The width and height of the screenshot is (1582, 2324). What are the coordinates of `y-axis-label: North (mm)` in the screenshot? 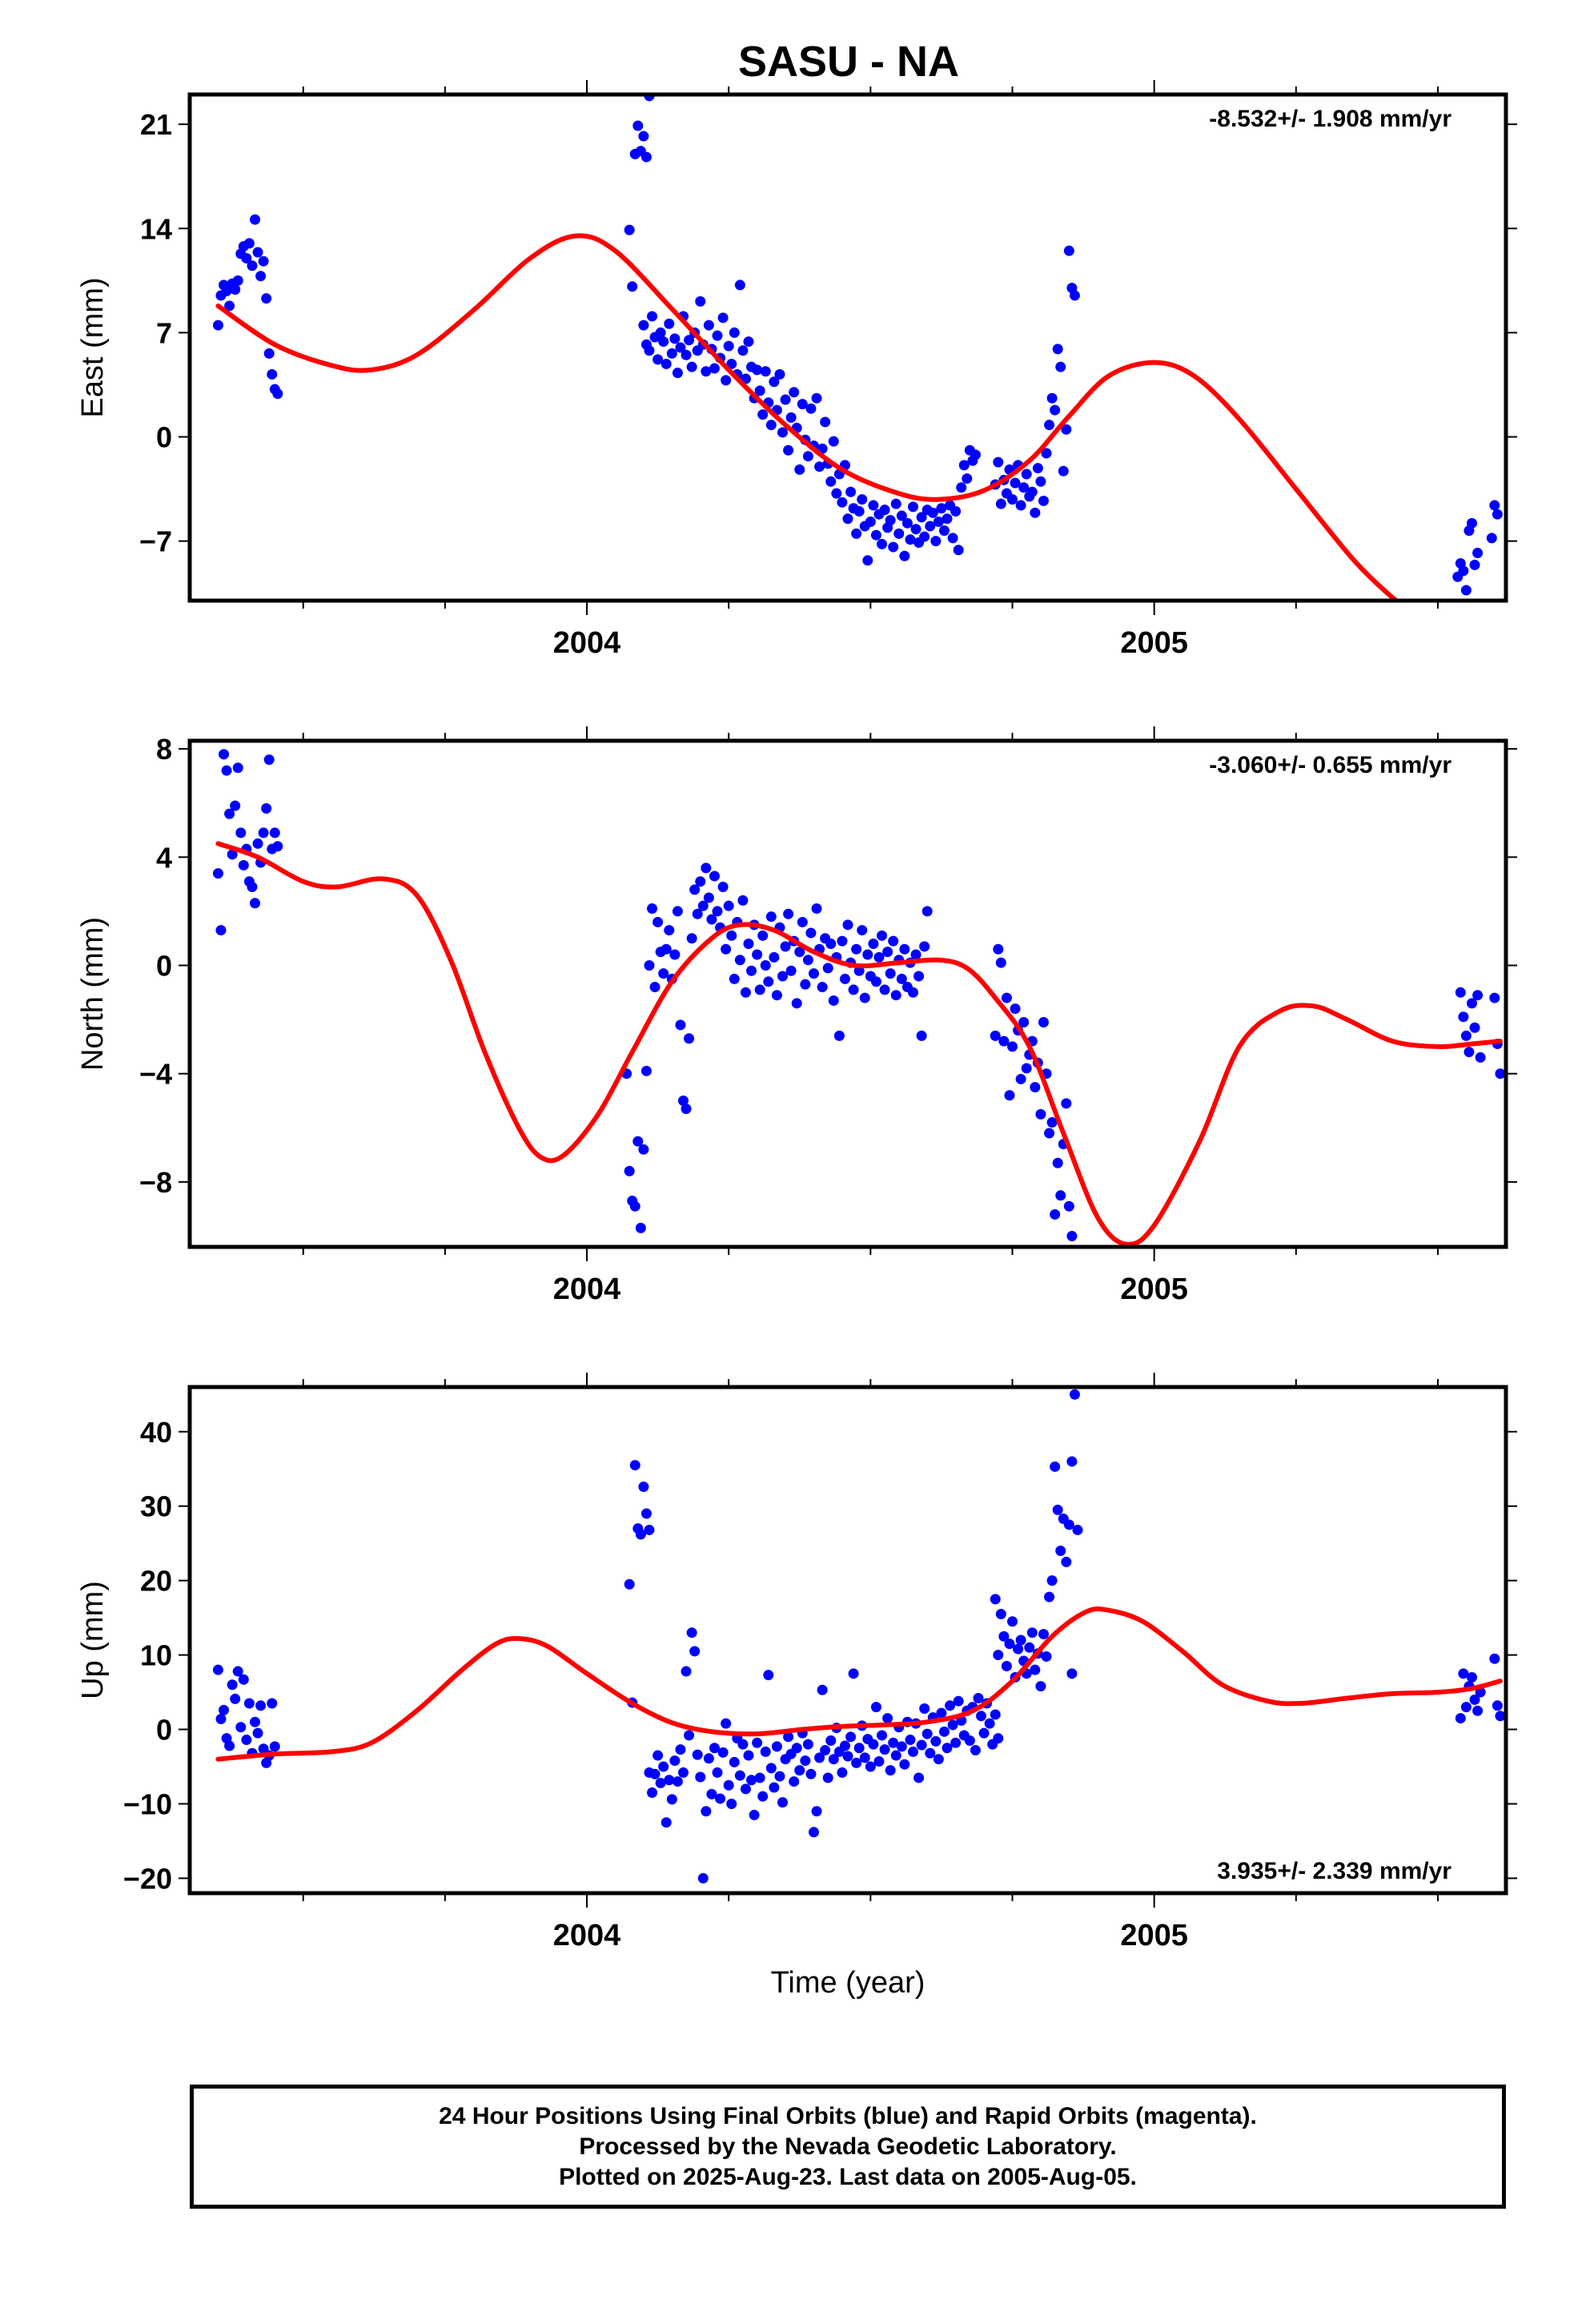 It's located at (93, 994).